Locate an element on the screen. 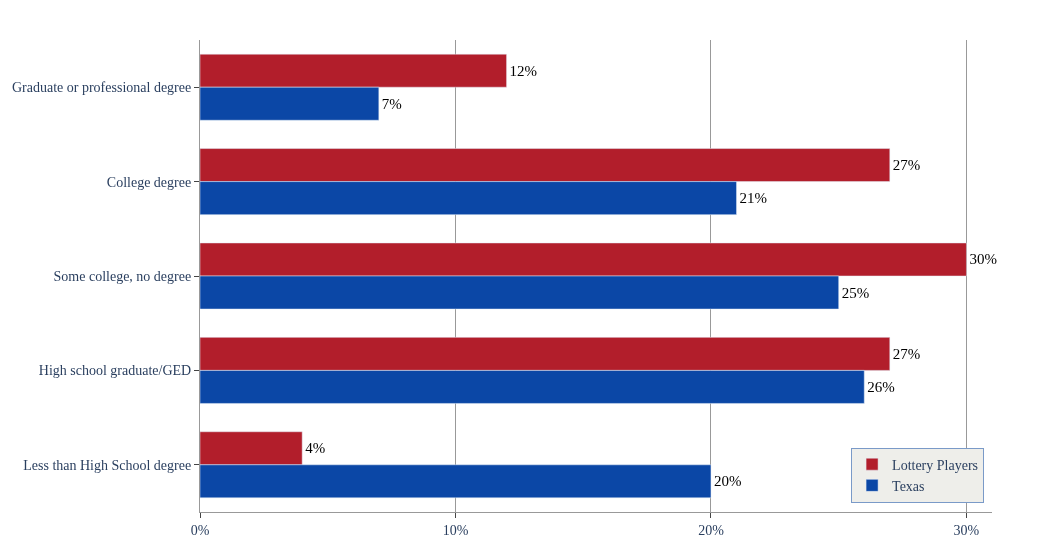 This screenshot has height=552, width=1042. data-label: 12% is located at coordinates (523, 70).